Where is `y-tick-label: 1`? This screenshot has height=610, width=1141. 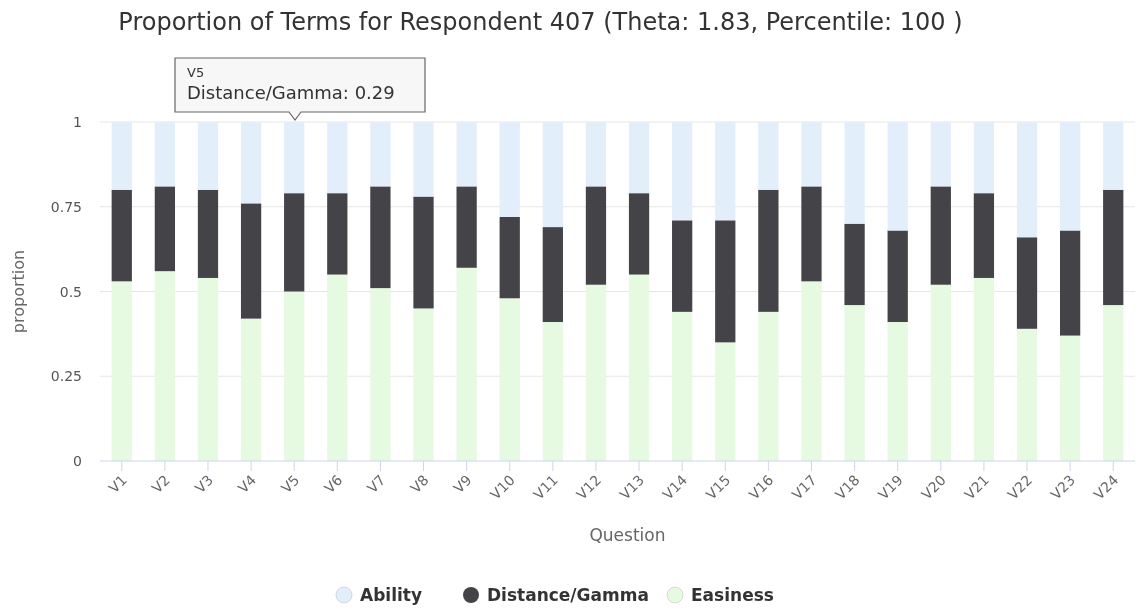 y-tick-label: 1 is located at coordinates (77, 122).